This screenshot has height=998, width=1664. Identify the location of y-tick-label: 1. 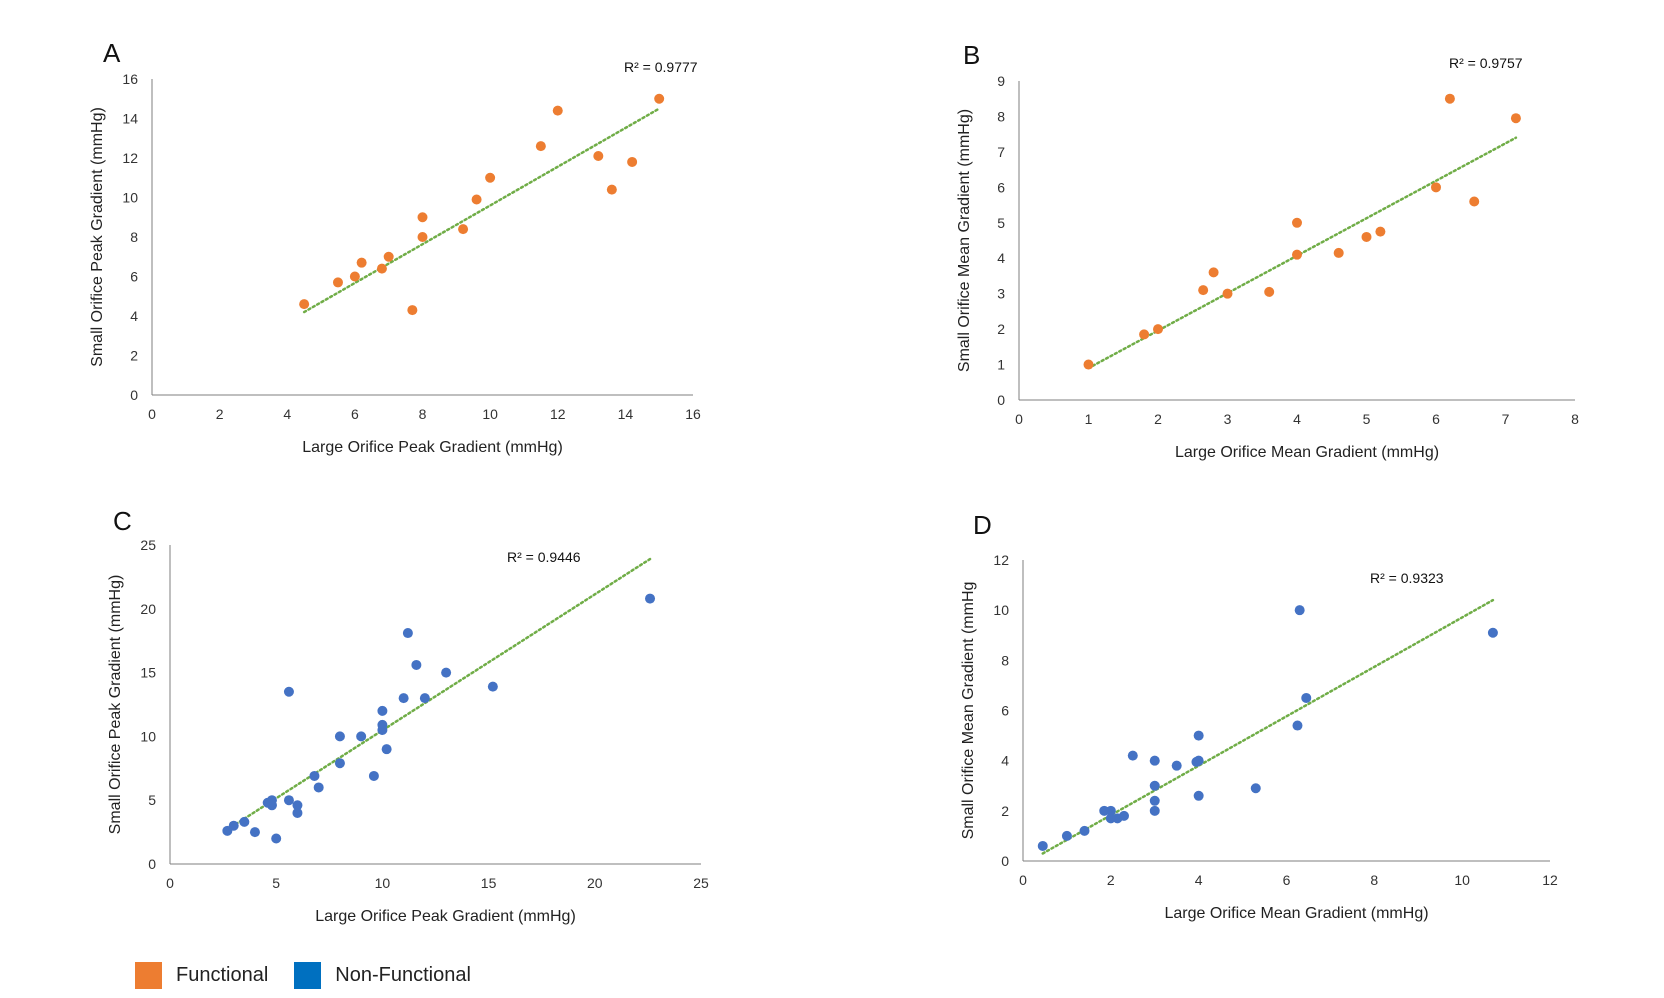
(1001, 365).